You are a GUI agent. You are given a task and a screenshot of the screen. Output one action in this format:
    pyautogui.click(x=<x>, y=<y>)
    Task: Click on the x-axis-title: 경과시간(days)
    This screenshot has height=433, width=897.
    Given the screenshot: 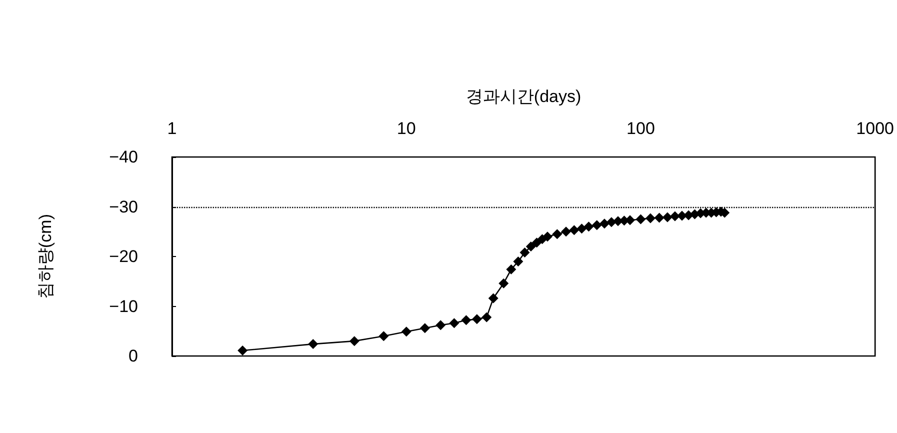 What is the action you would take?
    pyautogui.click(x=524, y=96)
    